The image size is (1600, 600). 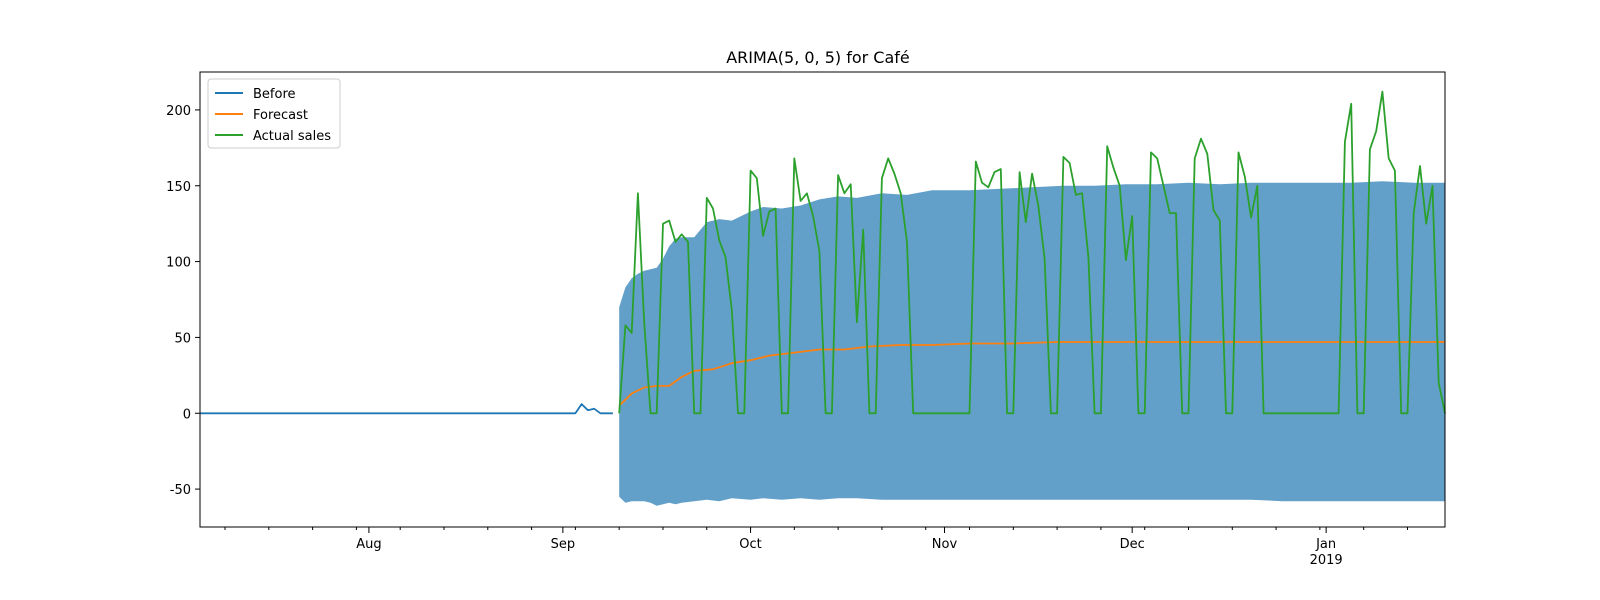 What do you see at coordinates (1325, 544) in the screenshot?
I see `x-tick-label: Jan` at bounding box center [1325, 544].